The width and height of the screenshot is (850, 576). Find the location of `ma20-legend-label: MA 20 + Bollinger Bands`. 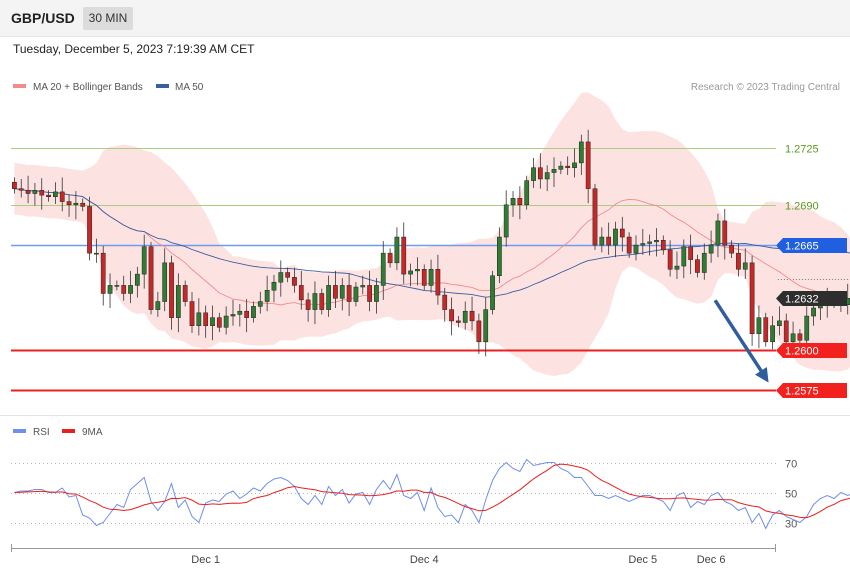

ma20-legend-label: MA 20 + Bollinger Bands is located at coordinates (88, 87).